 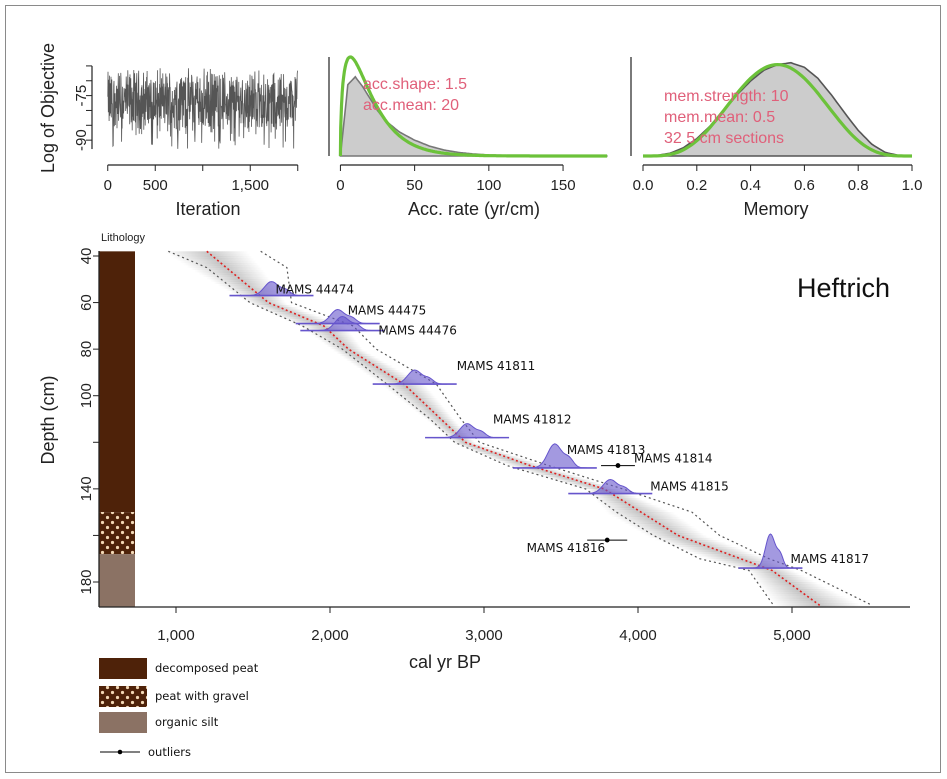 What do you see at coordinates (912, 185) in the screenshot?
I see `memory-x-tick-label: 1.0` at bounding box center [912, 185].